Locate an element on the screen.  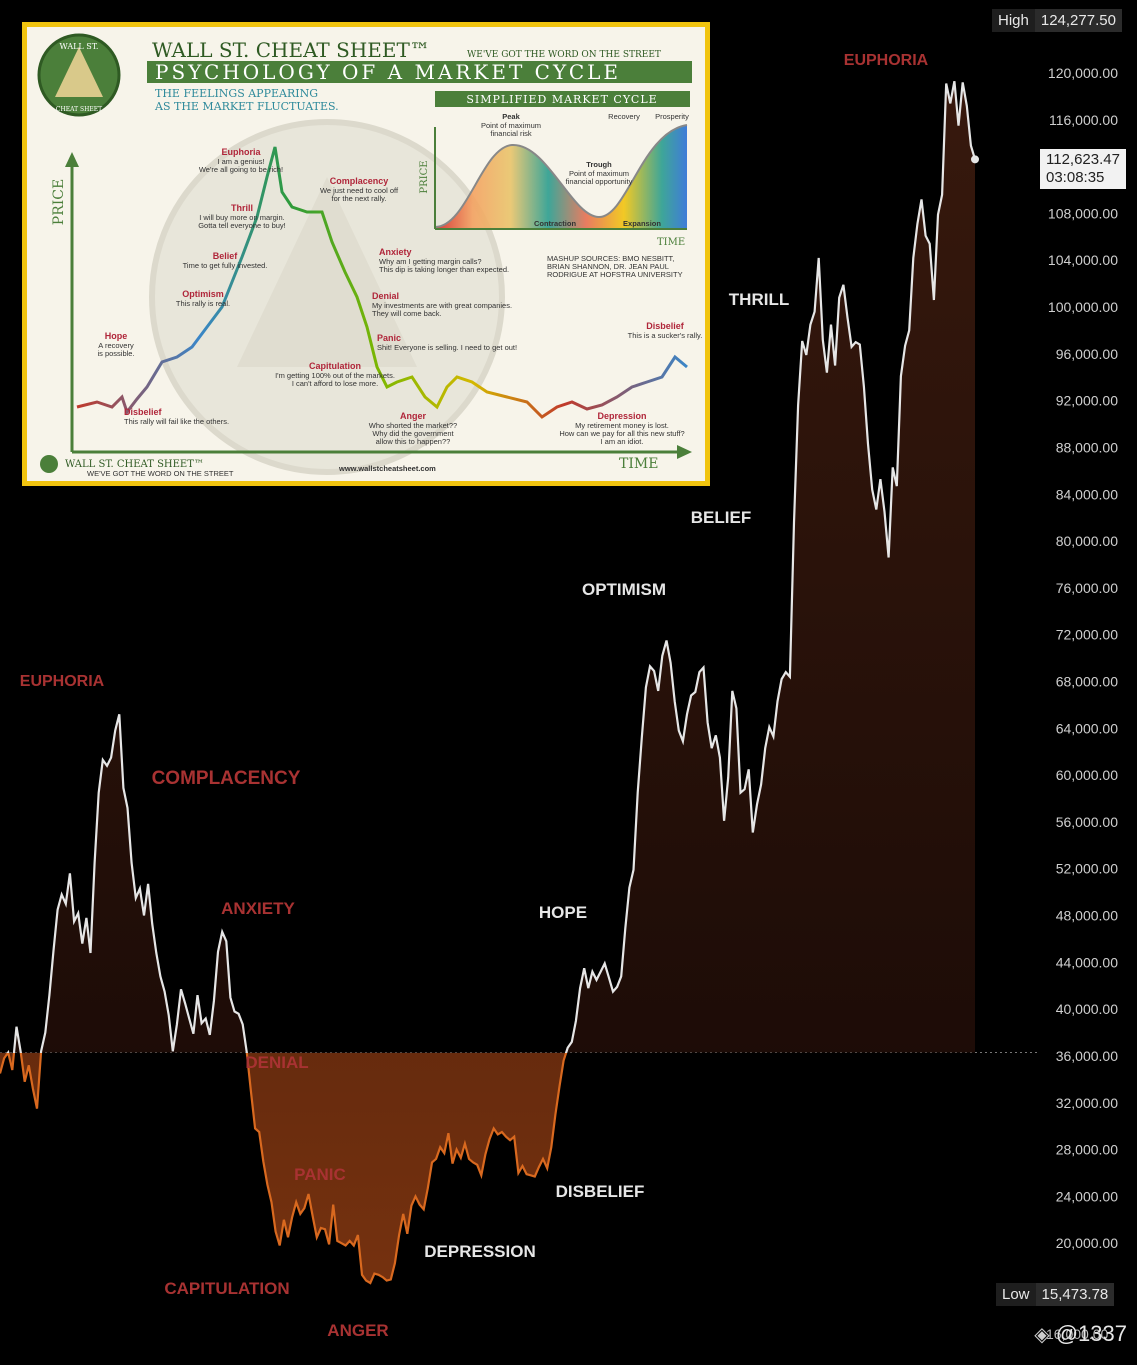
emotion-quote: My retirement money is lost. is located at coordinates (622, 425).